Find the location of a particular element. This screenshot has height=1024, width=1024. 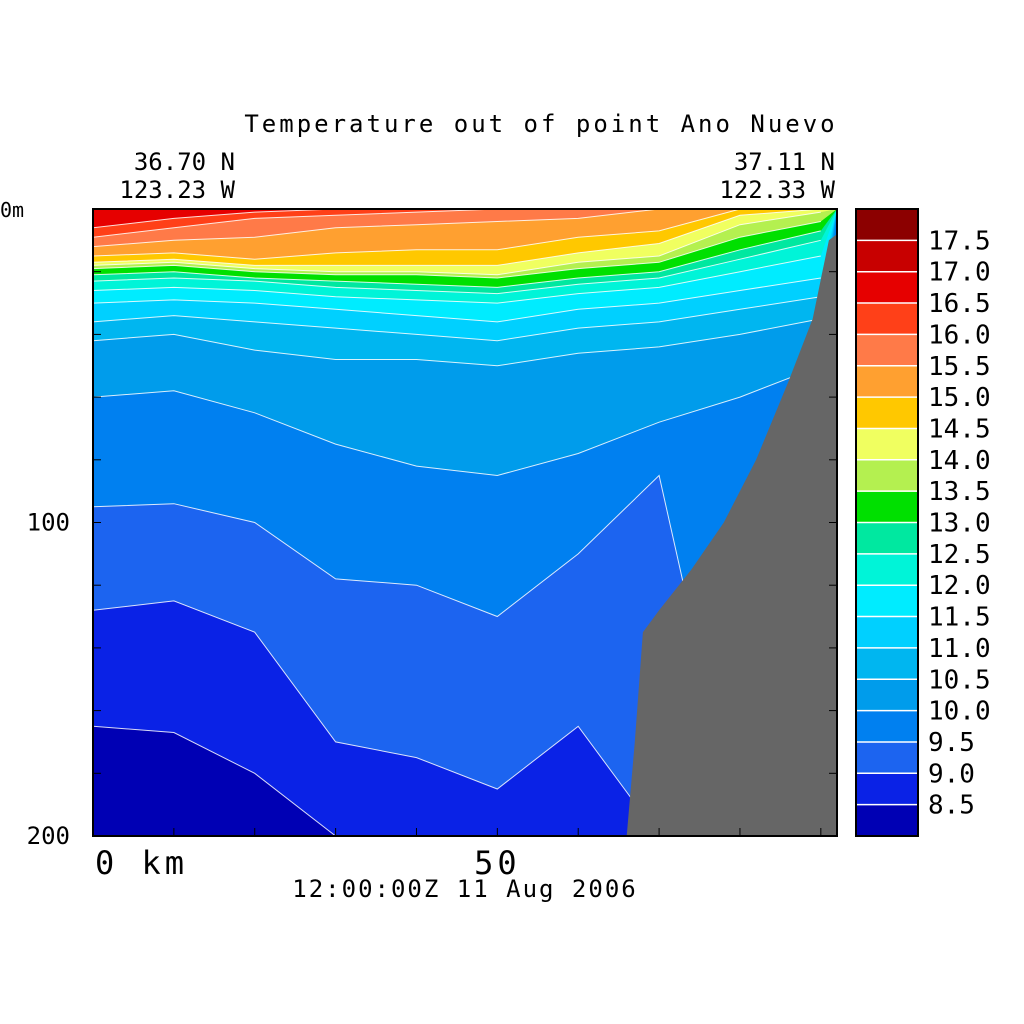

isotherm-16.0 is located at coordinates (457, 223).